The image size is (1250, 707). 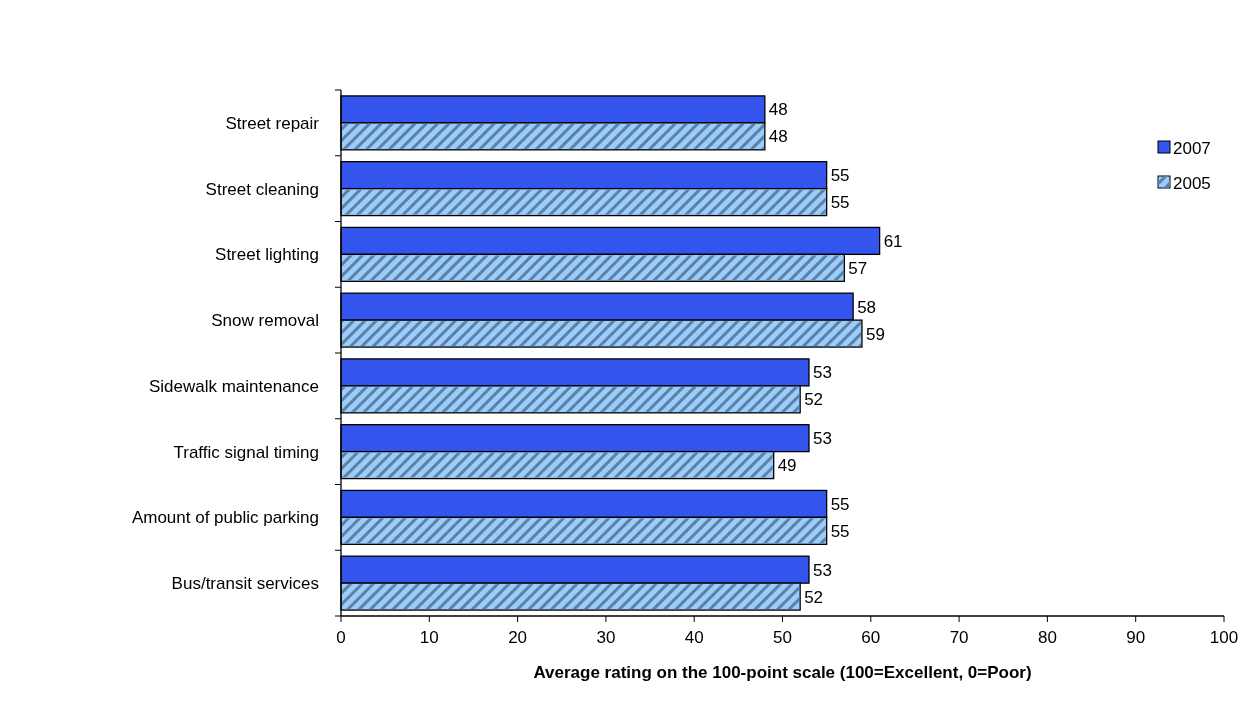 I want to click on x-tick-label: 80, so click(x=1047, y=637).